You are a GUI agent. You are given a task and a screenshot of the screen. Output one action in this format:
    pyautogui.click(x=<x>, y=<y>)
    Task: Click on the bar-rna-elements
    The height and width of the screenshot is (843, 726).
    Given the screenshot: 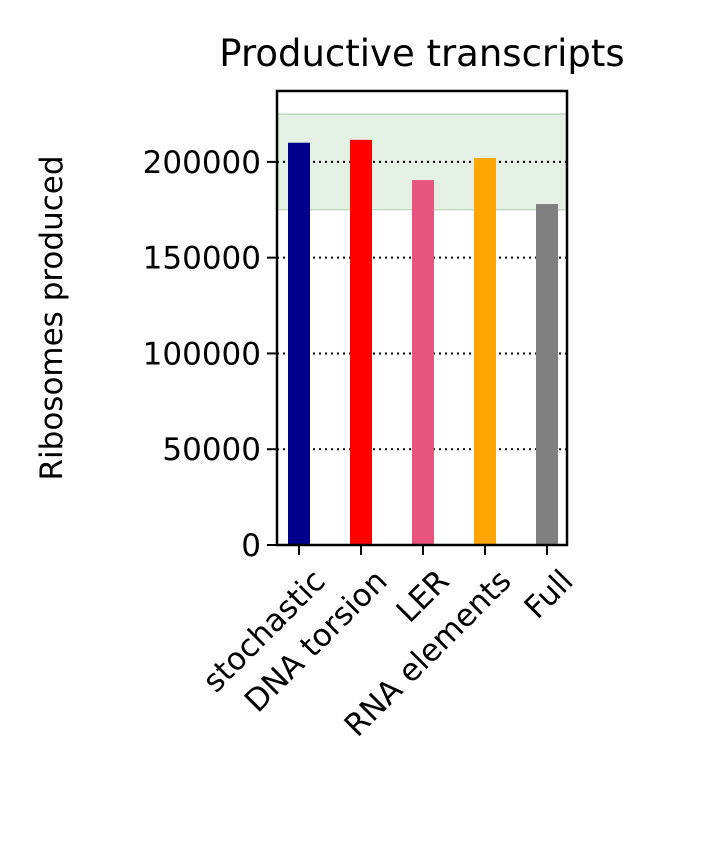 What is the action you would take?
    pyautogui.click(x=485, y=351)
    